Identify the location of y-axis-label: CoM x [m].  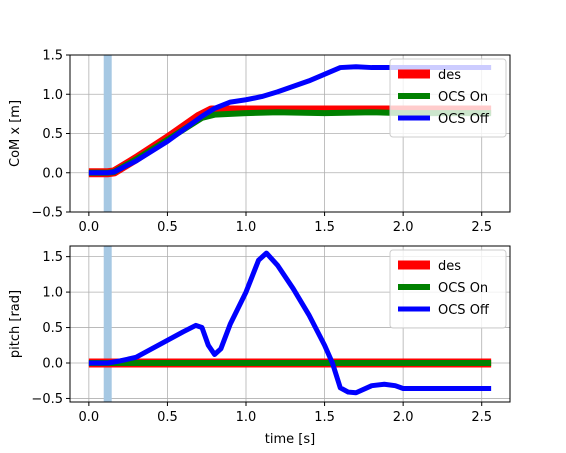
(15, 133).